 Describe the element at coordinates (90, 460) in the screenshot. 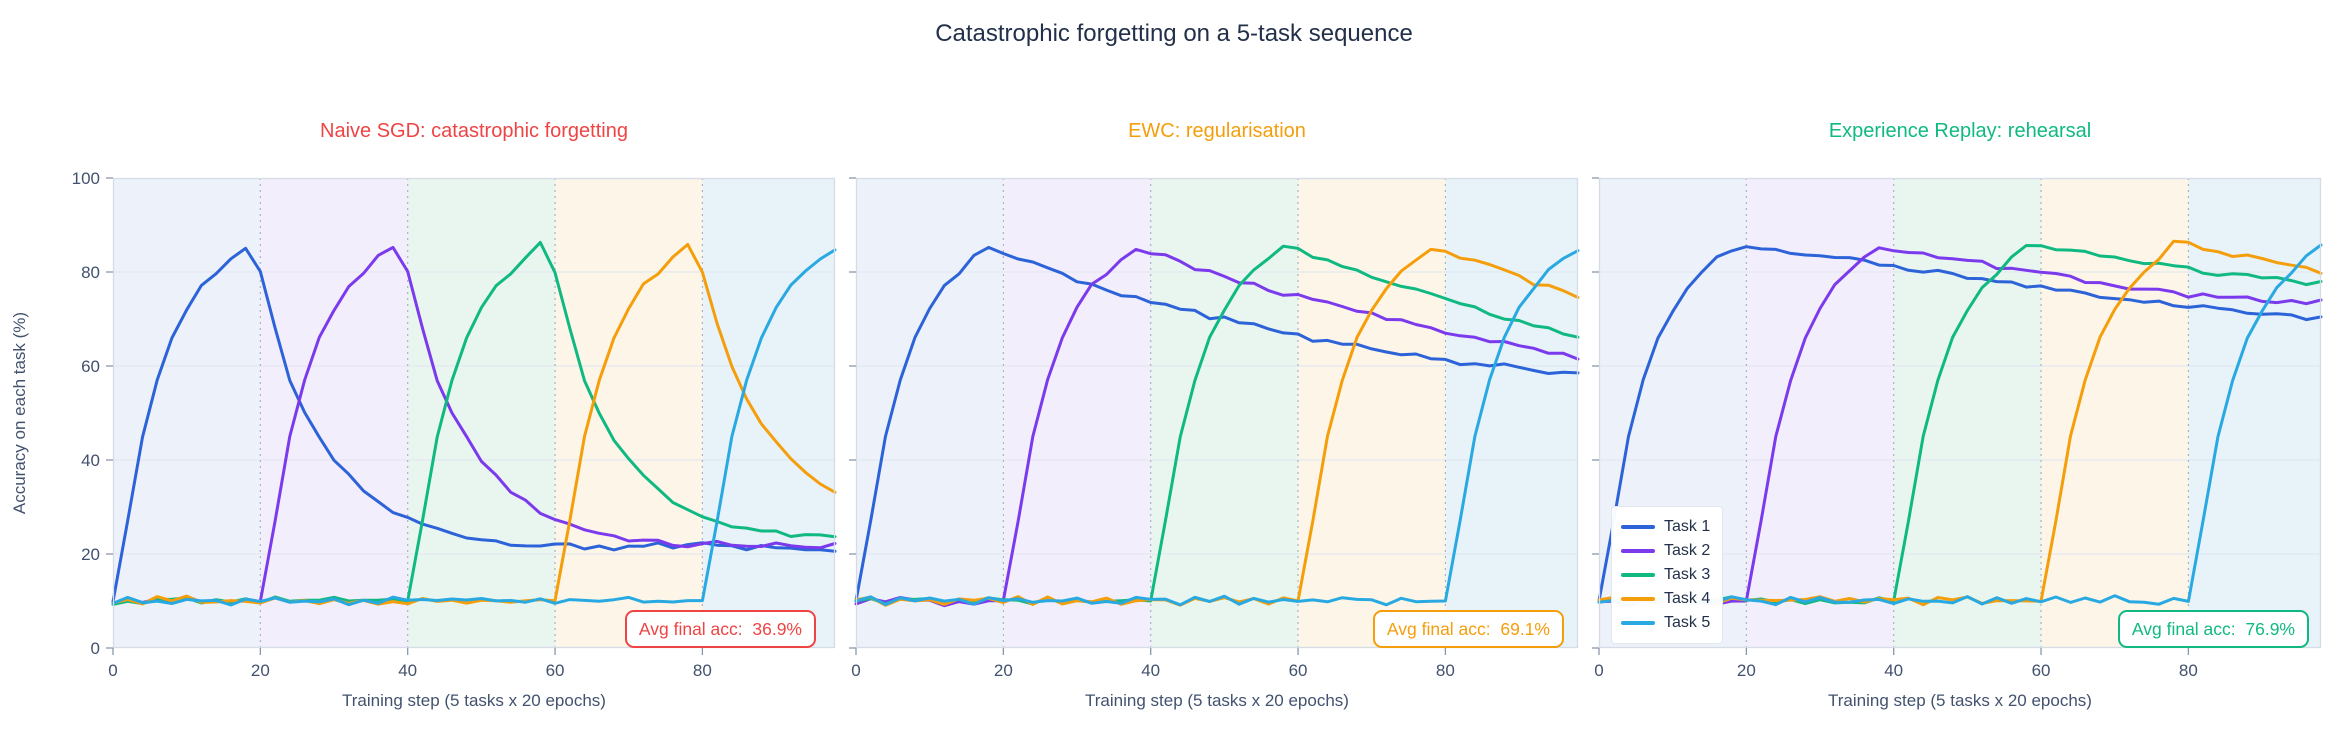

I see `y-tick-label: 40` at that location.